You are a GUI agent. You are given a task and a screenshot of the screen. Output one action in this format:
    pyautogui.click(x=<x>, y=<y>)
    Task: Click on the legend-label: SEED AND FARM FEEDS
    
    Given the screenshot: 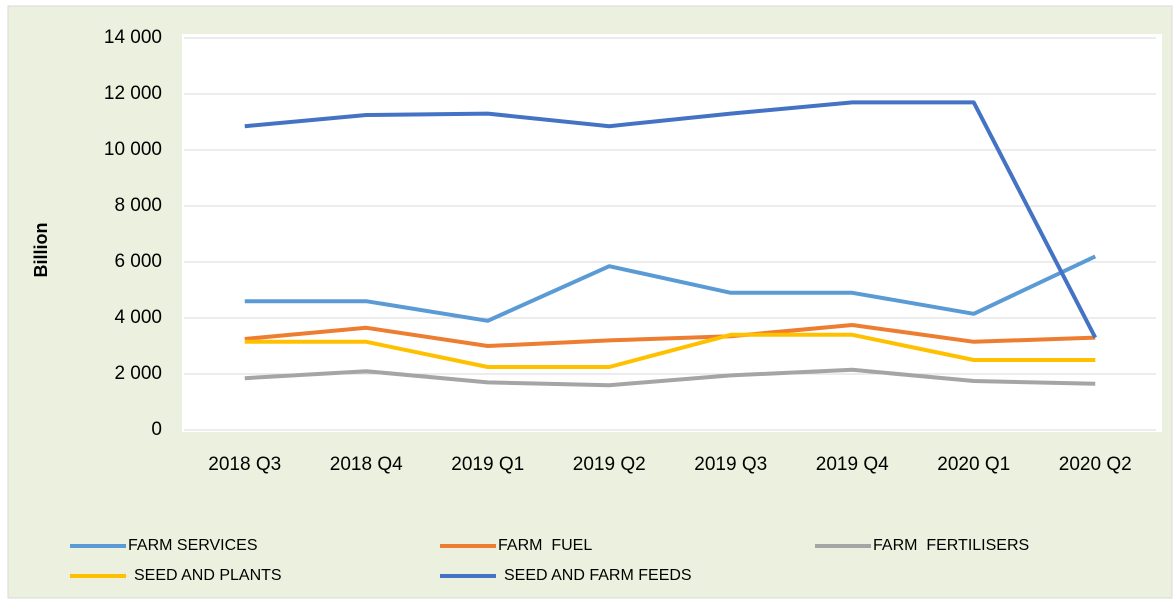 What is the action you would take?
    pyautogui.click(x=598, y=575)
    